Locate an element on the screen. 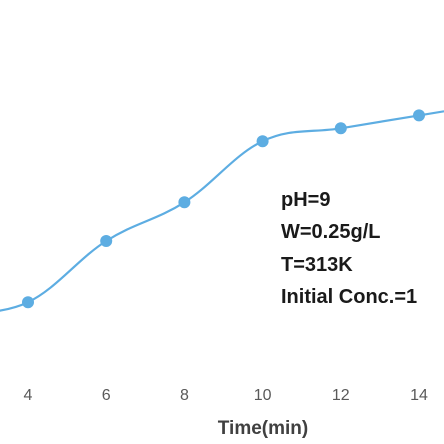 This screenshot has height=444, width=444. x-tick-label: 4 is located at coordinates (28, 395).